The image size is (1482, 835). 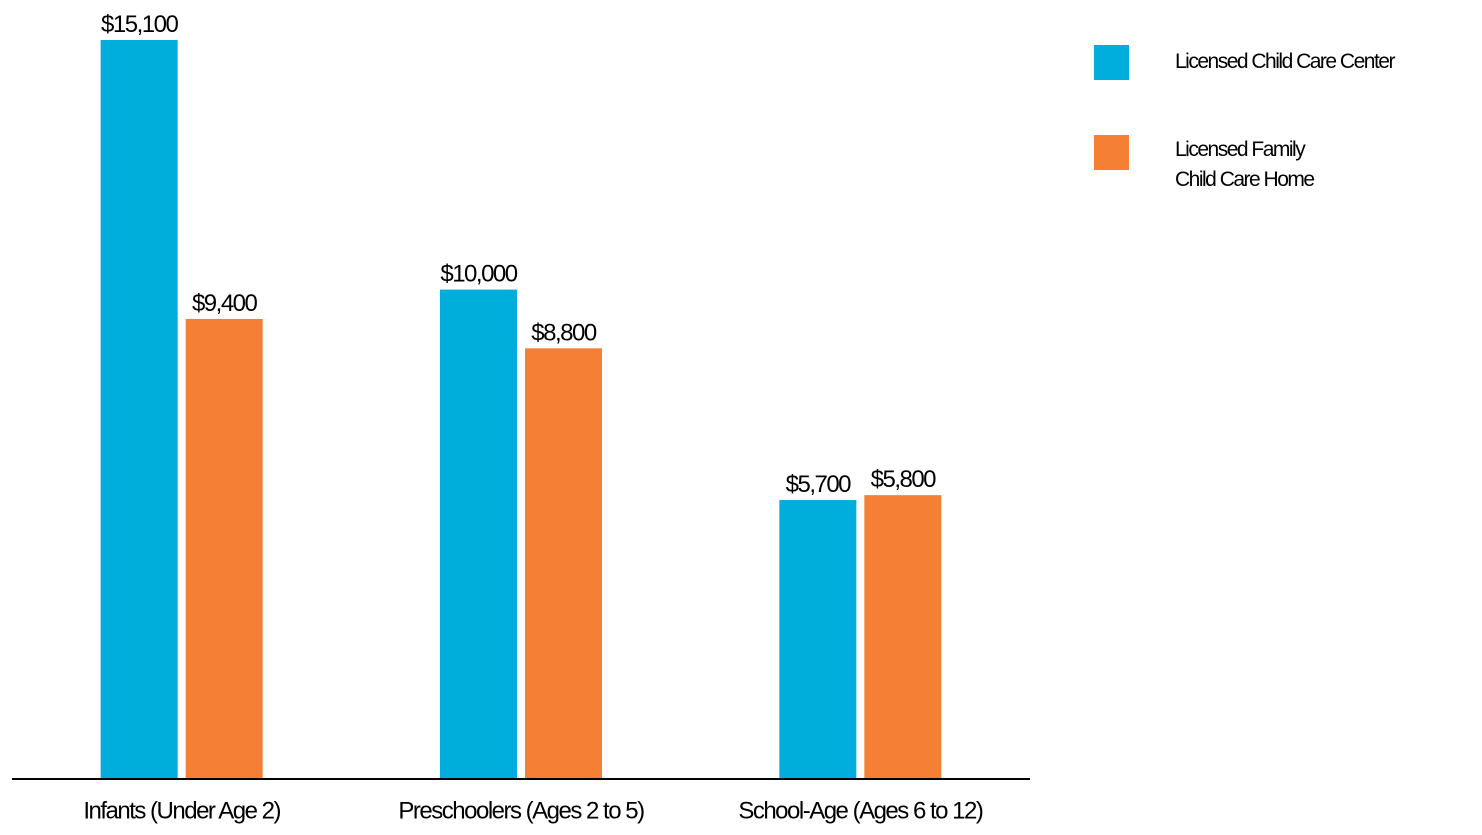 I want to click on data-label: $8,800, so click(x=564, y=332).